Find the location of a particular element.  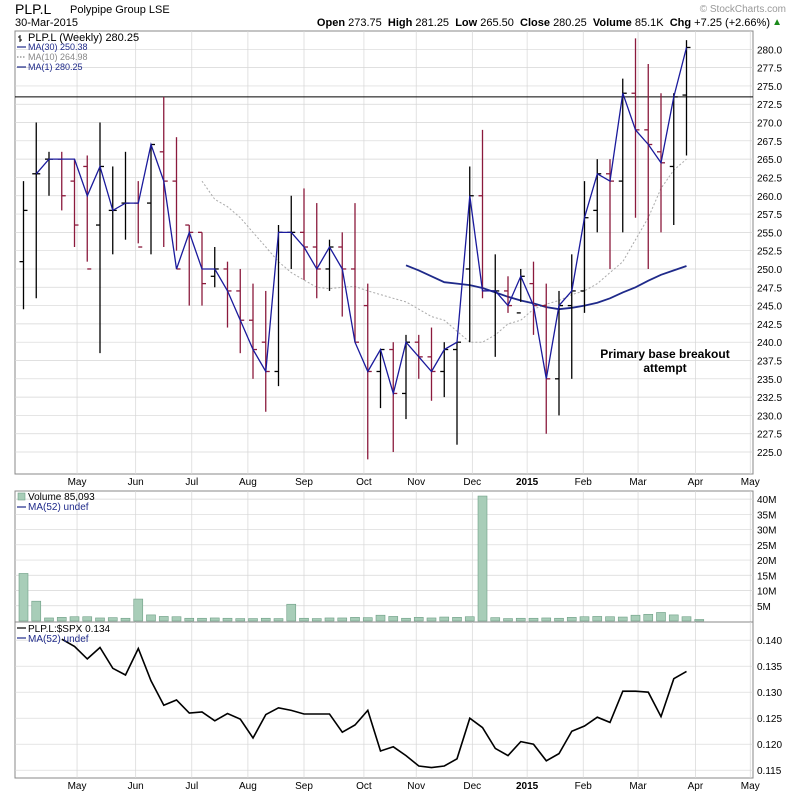

ma10-series is located at coordinates (444, 250).